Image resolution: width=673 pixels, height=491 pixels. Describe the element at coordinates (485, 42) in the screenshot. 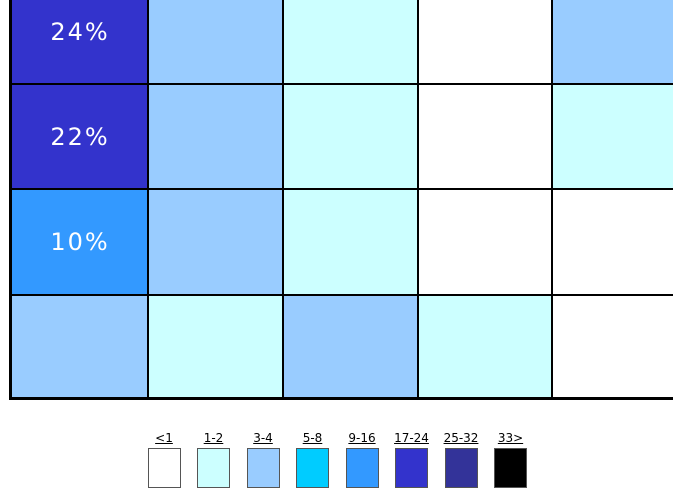

I see `heatmap-cell-r0-c3` at that location.